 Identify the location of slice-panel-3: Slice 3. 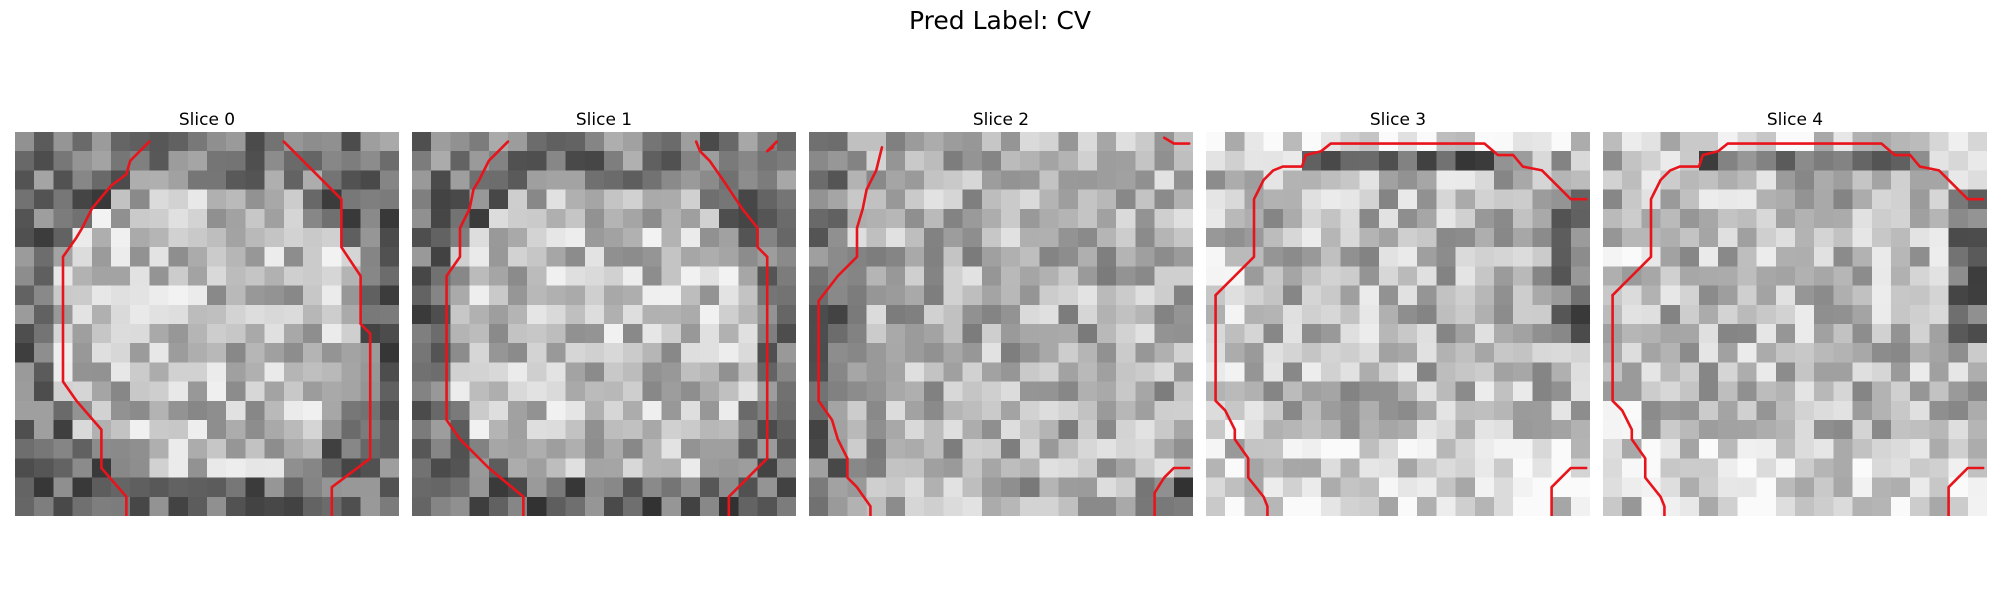
(1398, 312).